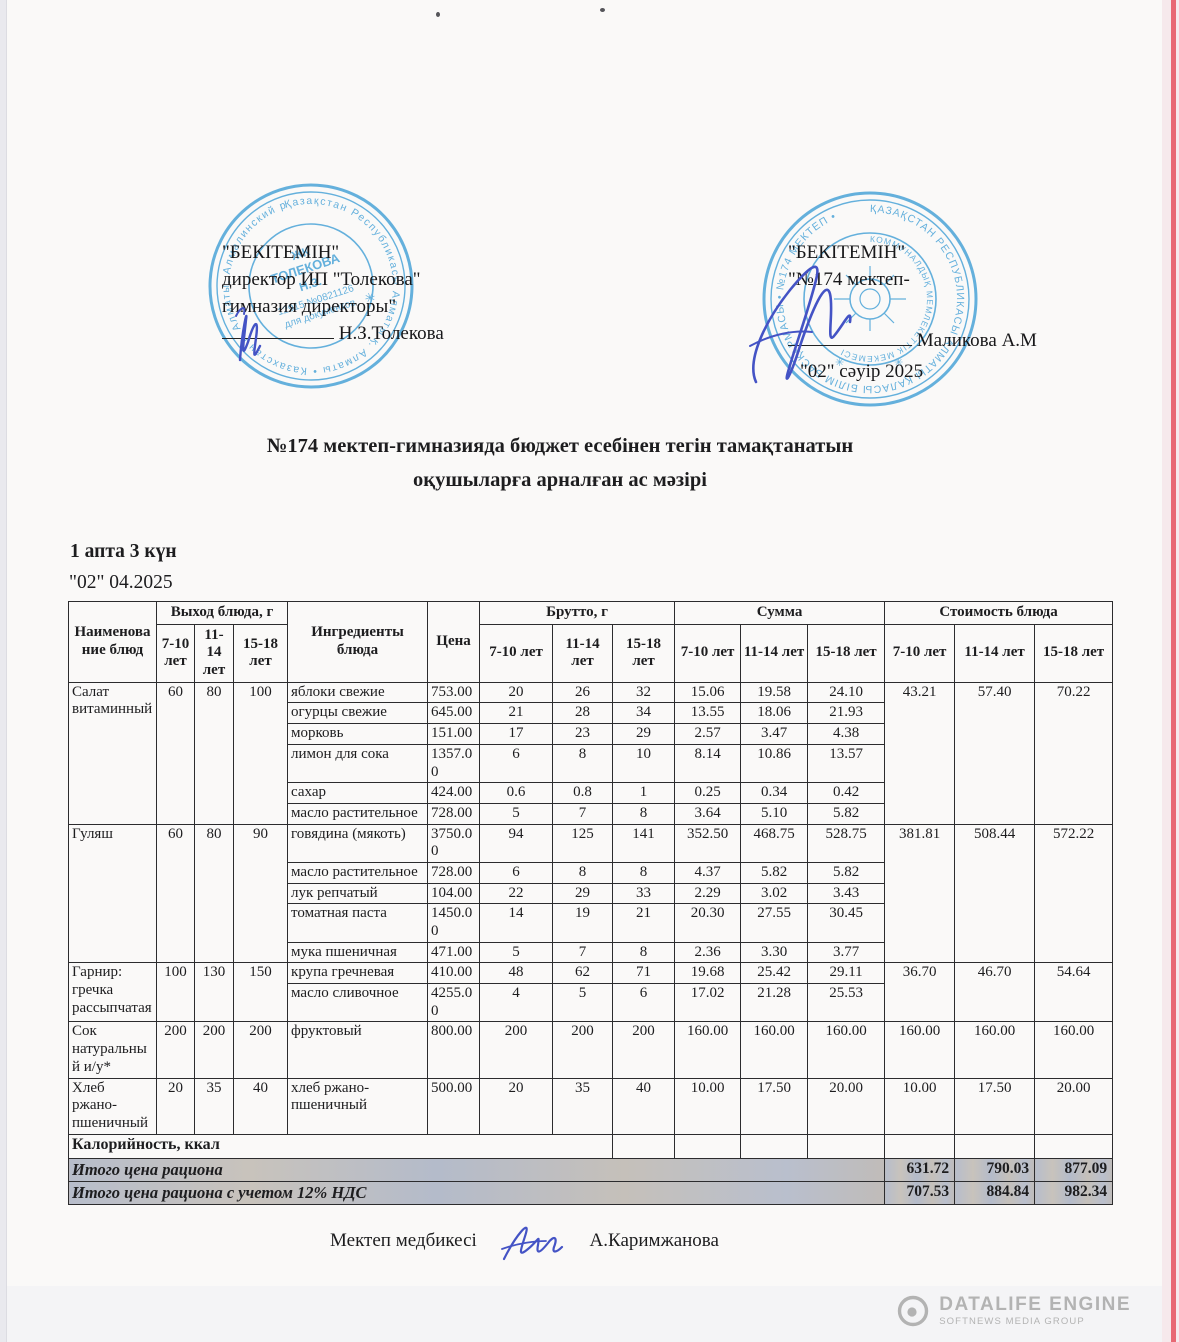  What do you see at coordinates (214, 893) in the screenshot?
I see `dish-output-cell-1: 80` at bounding box center [214, 893].